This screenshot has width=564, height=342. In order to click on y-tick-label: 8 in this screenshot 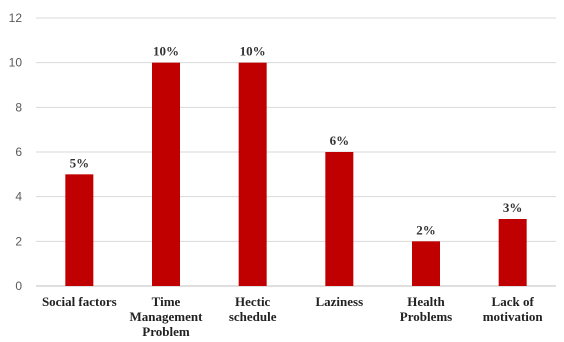, I will do `click(18, 107)`.